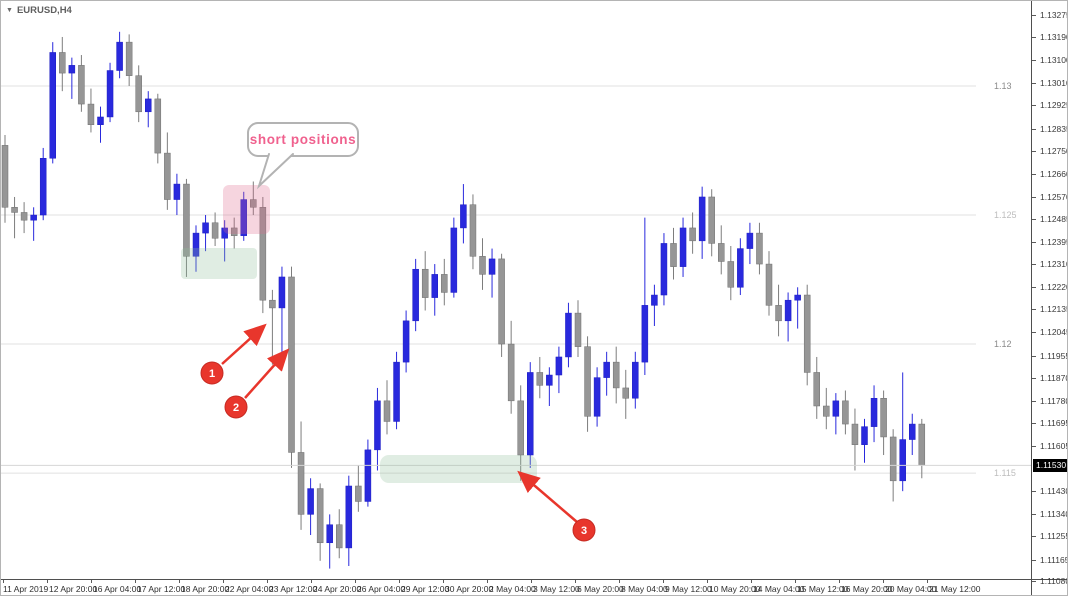 The image size is (1068, 596). I want to click on time-tick-label: 18 Apr 20:00, so click(205, 589).